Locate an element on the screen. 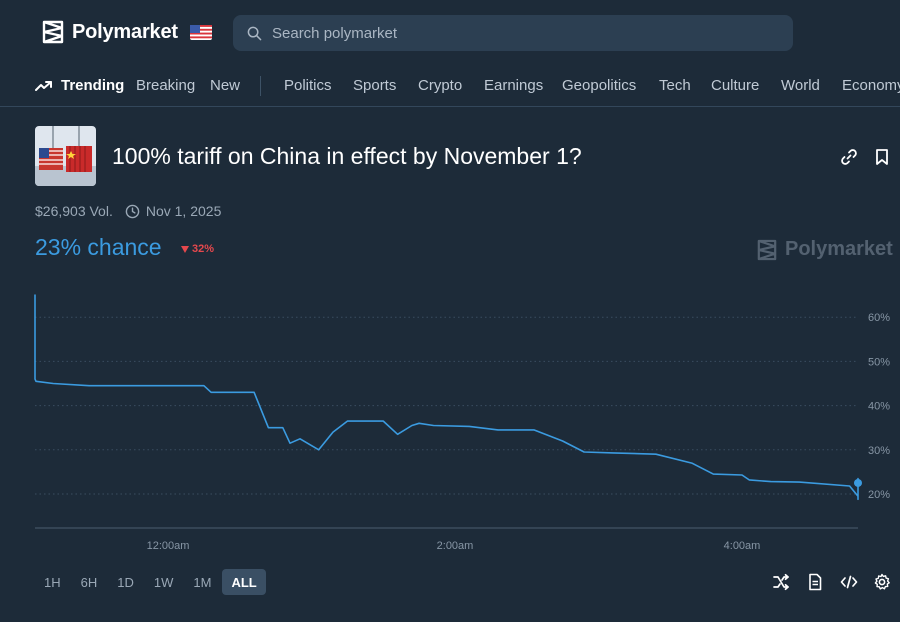 The image size is (900, 622). nav-item-earnings: Earnings is located at coordinates (514, 85).